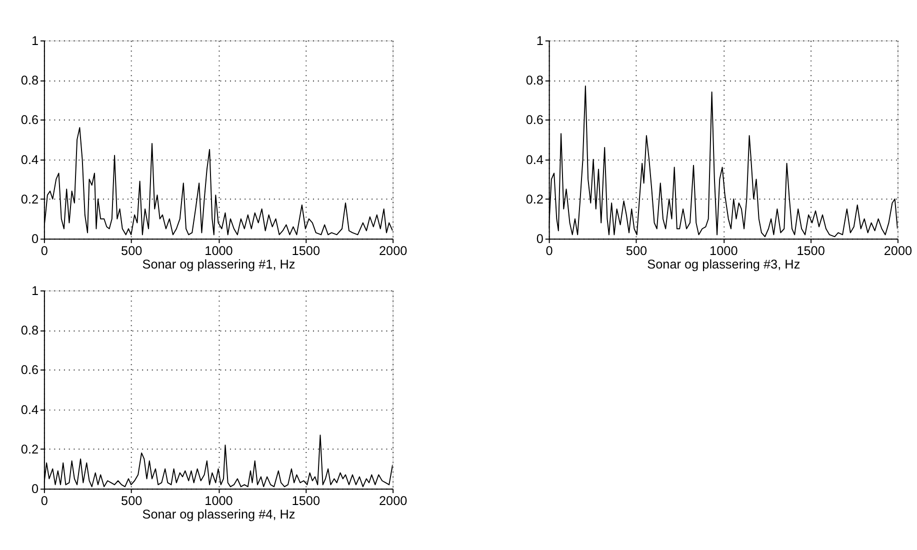 This screenshot has width=917, height=550. I want to click on x-axis-title: Sonar og plassering #4, Hz, so click(219, 514).